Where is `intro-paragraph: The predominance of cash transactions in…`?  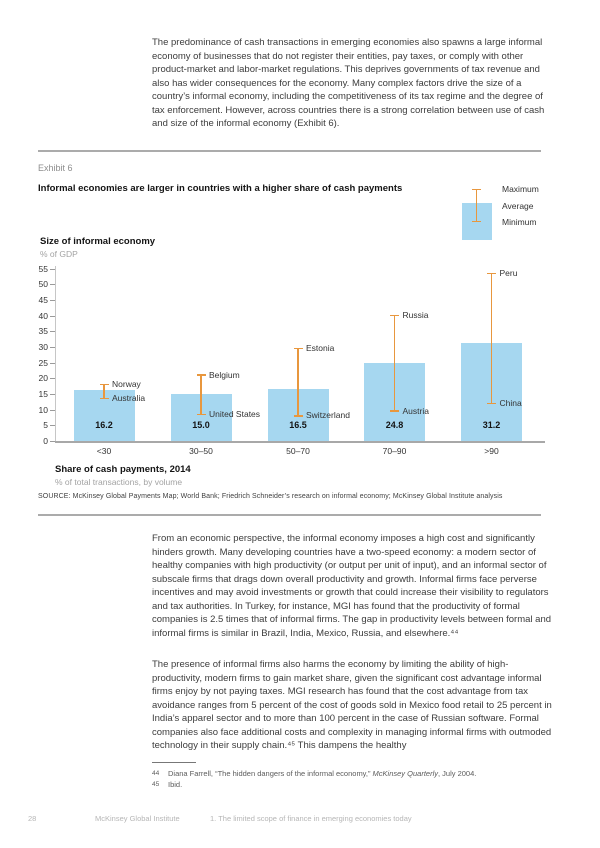
intro-paragraph: The predominance of cash transactions in… is located at coordinates (348, 83).